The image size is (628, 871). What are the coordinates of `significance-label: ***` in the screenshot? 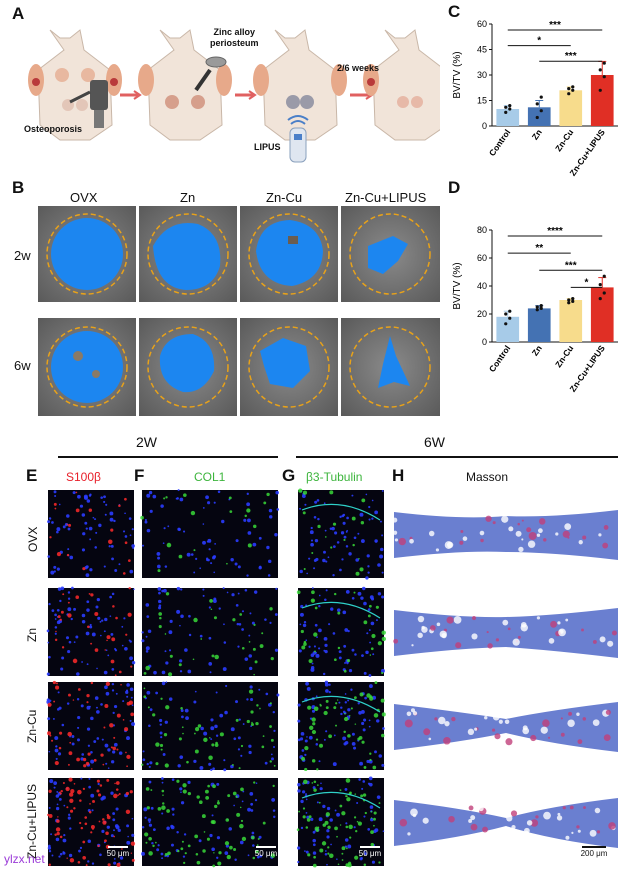 It's located at (555, 25).